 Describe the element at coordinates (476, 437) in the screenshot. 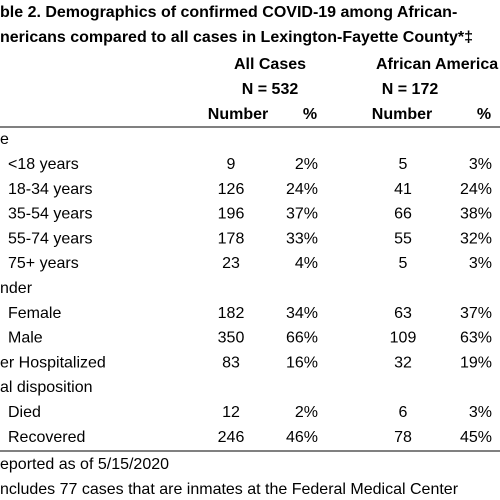

I see `cell: 45%` at that location.